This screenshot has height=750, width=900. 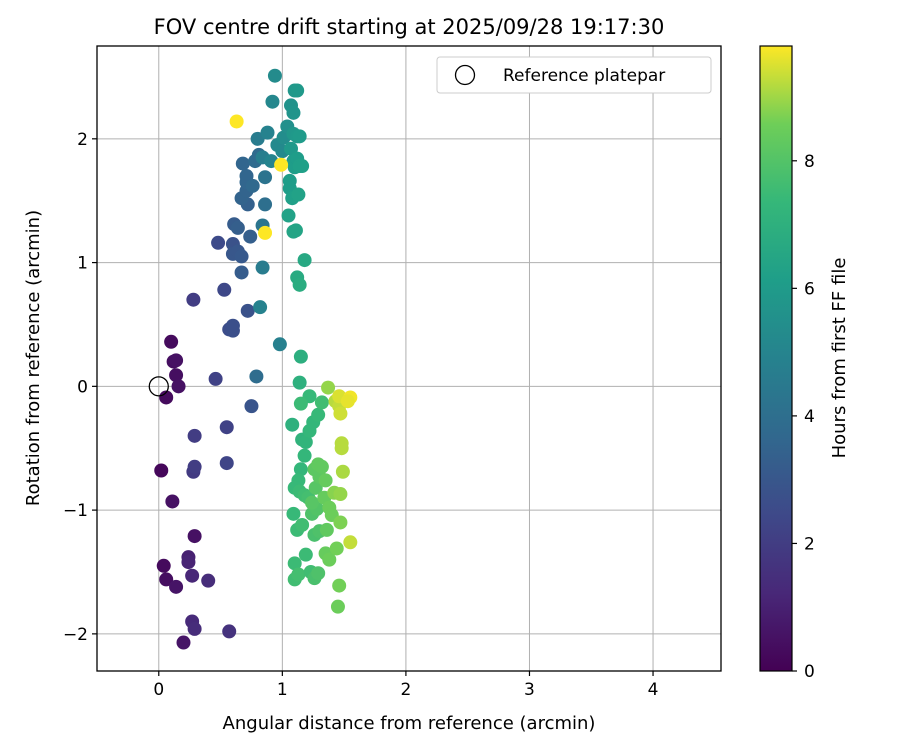 What do you see at coordinates (405, 690) in the screenshot?
I see `x-tick-label: 2` at bounding box center [405, 690].